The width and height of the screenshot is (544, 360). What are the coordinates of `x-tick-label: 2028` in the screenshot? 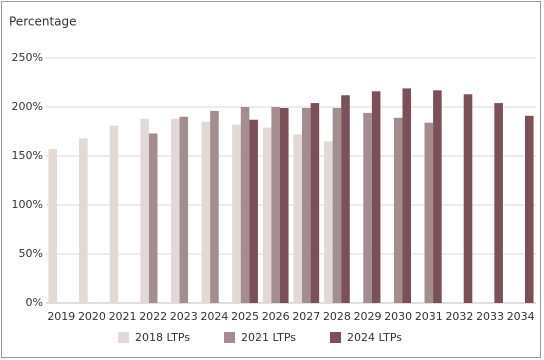 It's located at (337, 316).